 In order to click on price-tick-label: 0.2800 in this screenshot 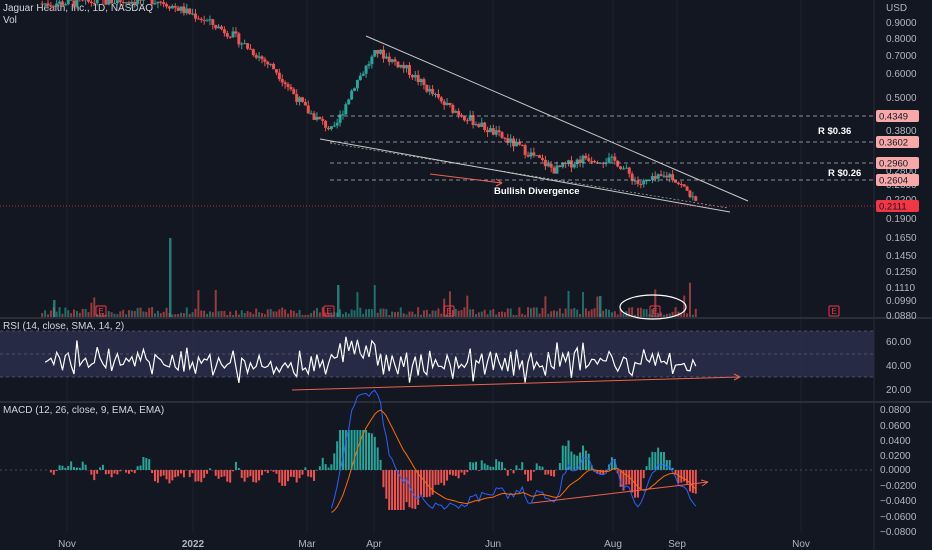, I will do `click(901, 171)`.